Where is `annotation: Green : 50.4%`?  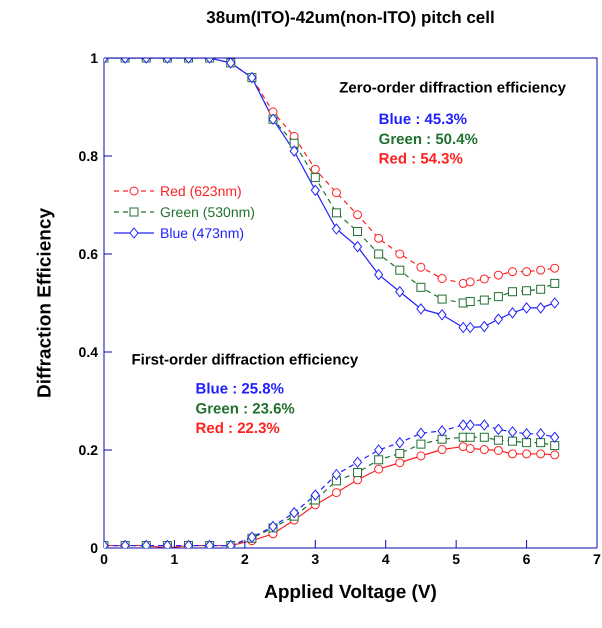
annotation: Green : 50.4% is located at coordinates (428, 139).